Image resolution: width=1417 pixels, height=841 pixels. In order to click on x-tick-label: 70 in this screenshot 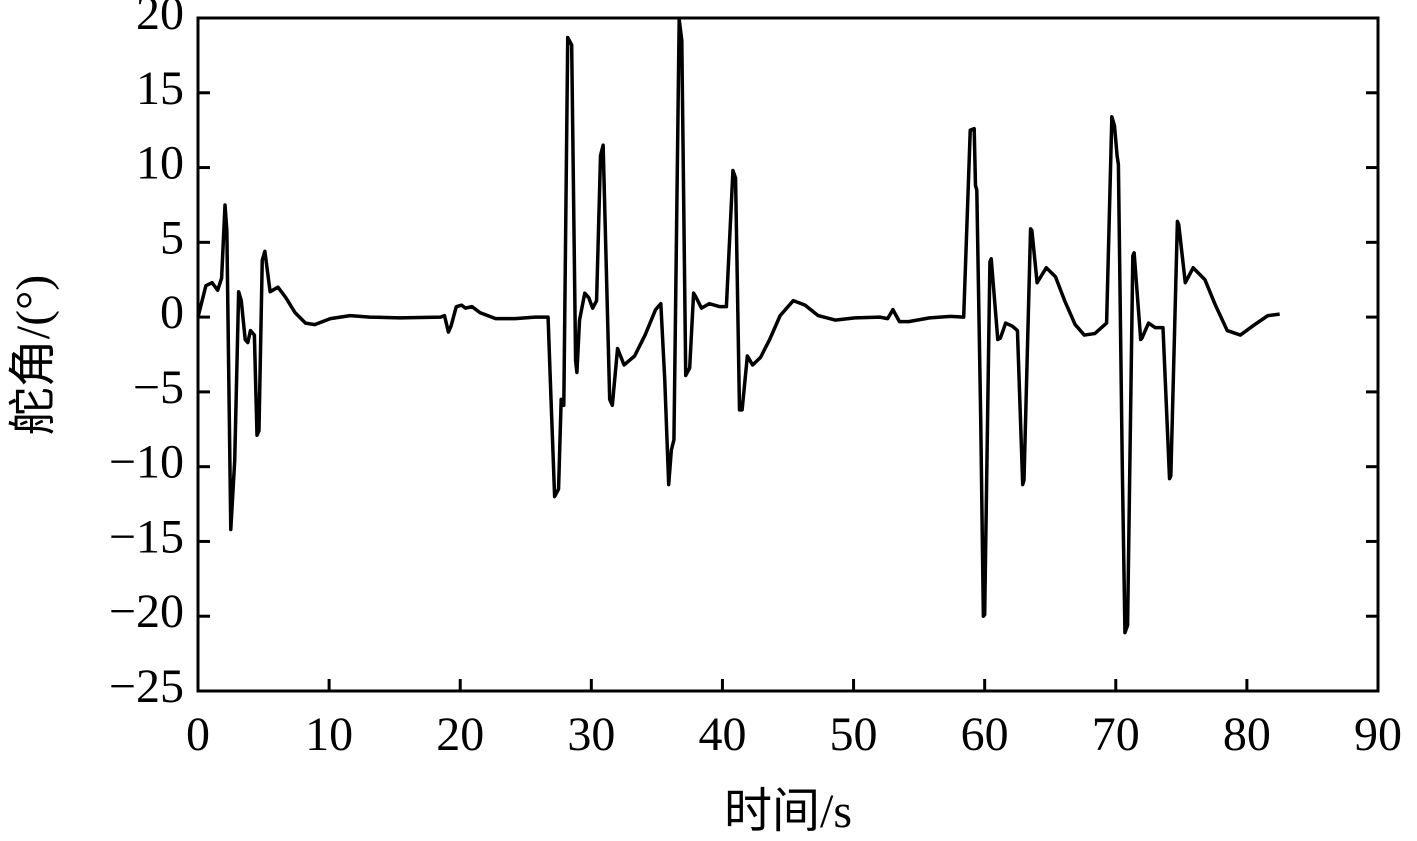, I will do `click(1116, 734)`.